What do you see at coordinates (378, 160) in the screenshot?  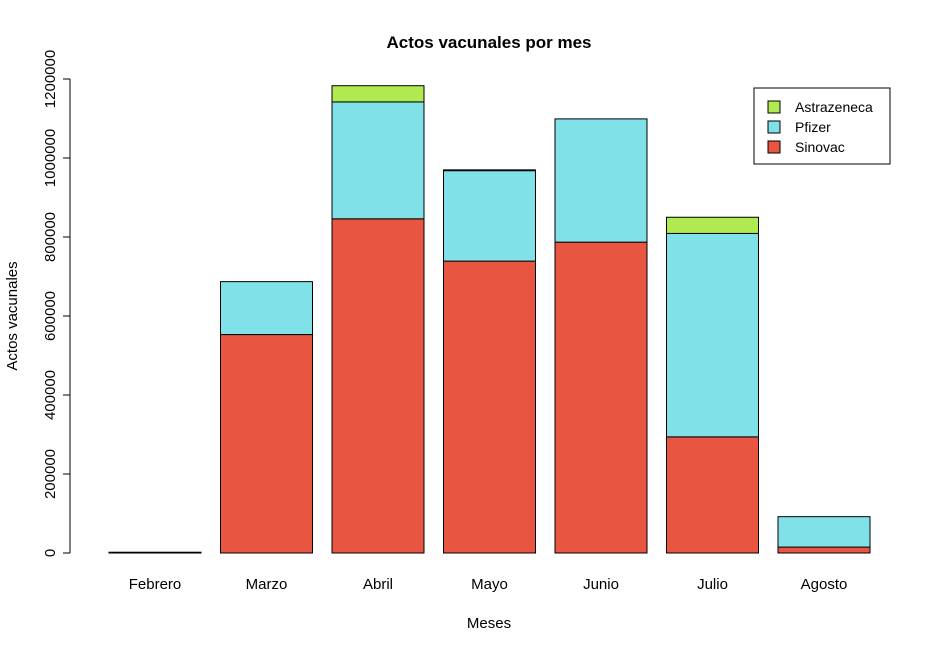 I see `bar-pfizer-abril` at bounding box center [378, 160].